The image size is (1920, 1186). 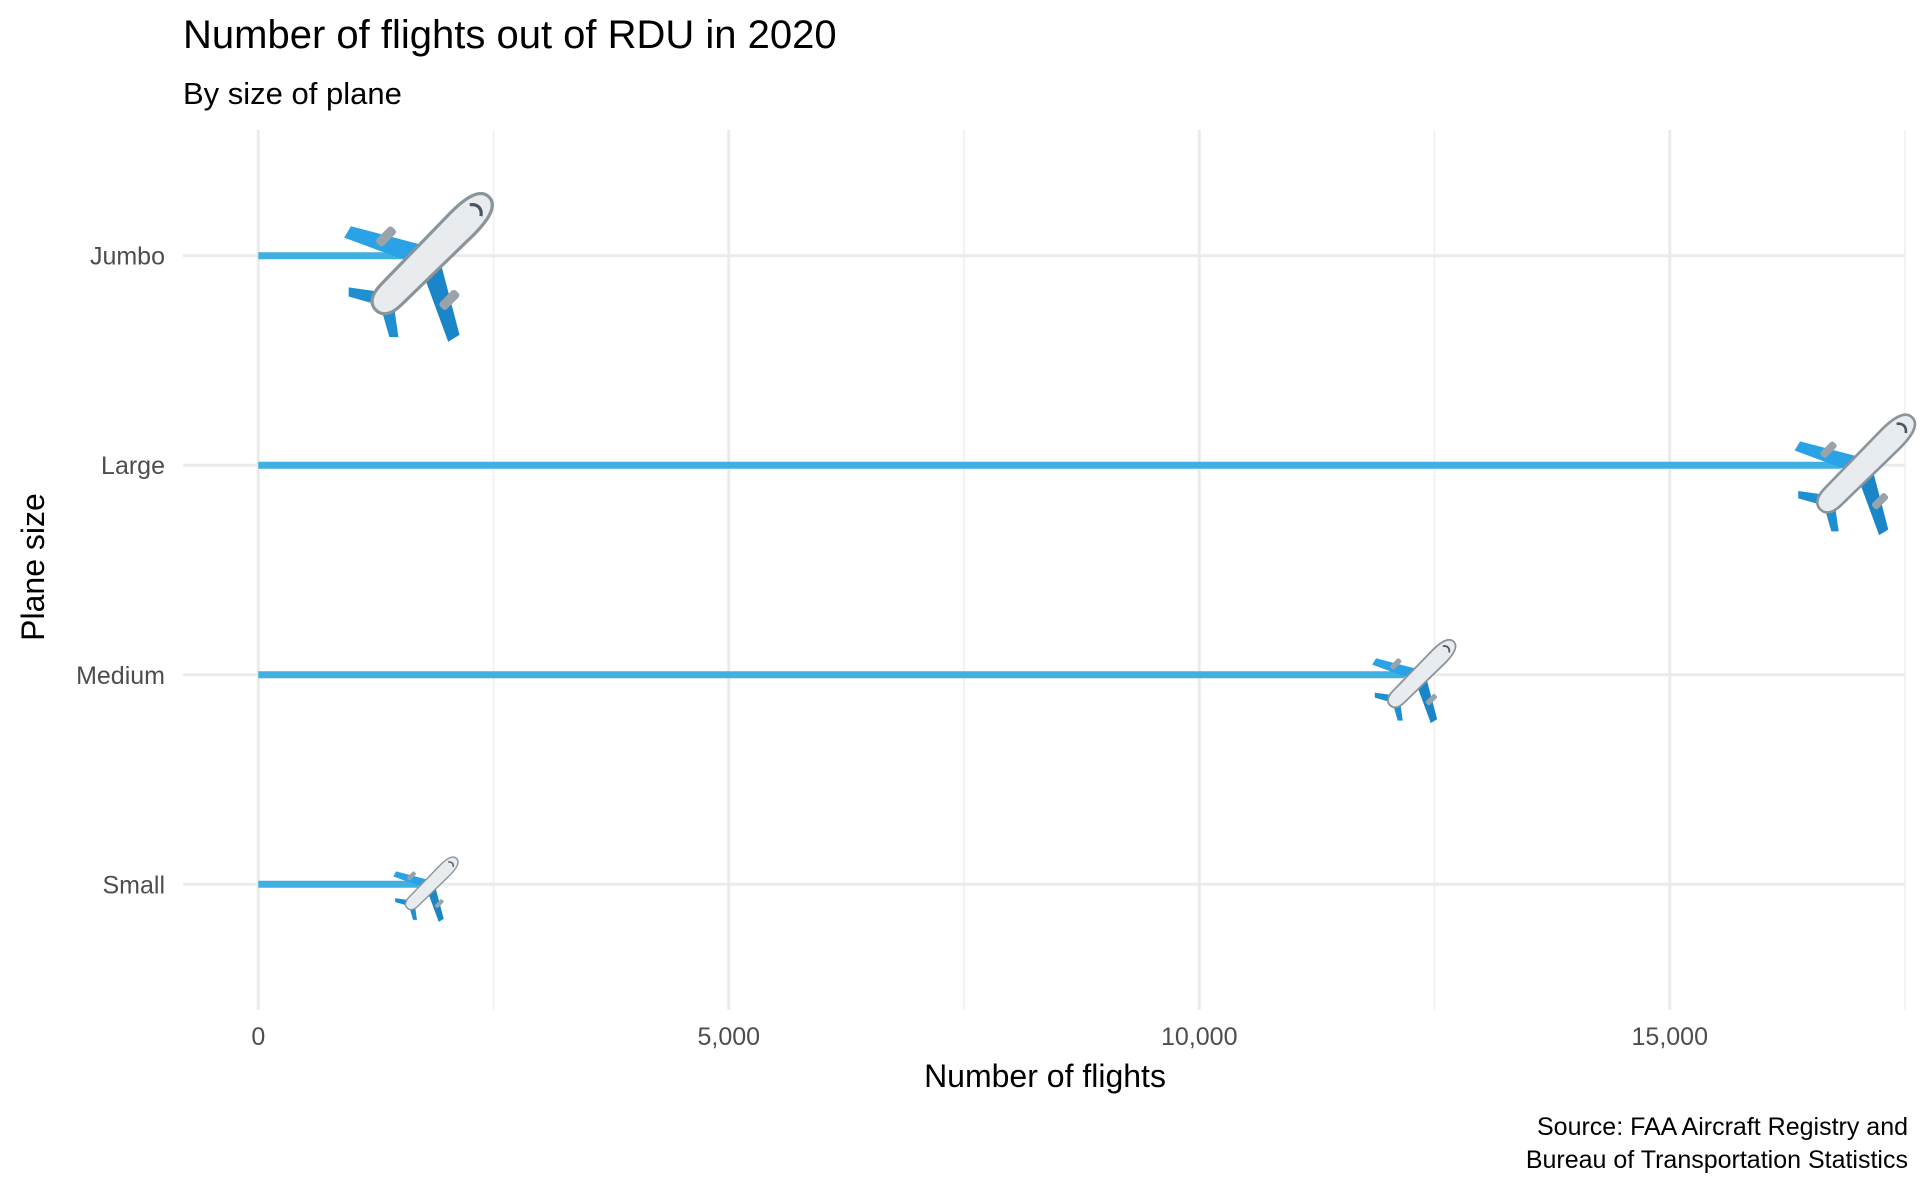 I want to click on x-tick-label-1: 5,000, so click(x=728, y=1037).